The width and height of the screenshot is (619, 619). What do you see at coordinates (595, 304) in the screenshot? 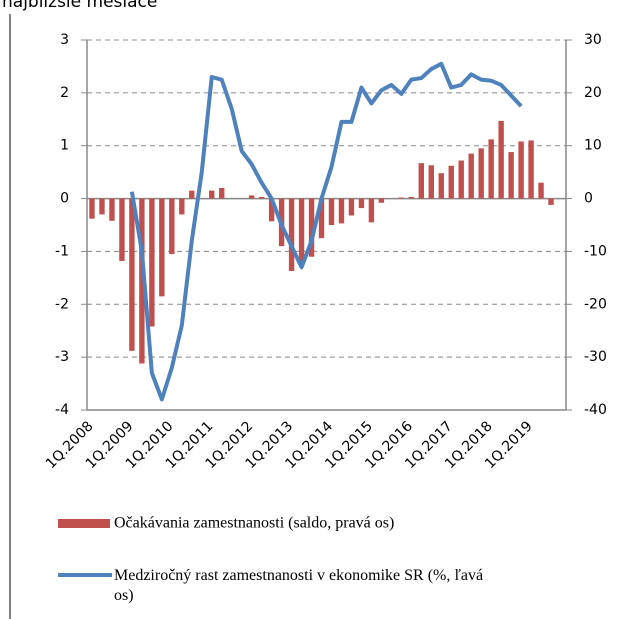
I see `y2-tick-label: -20` at bounding box center [595, 304].